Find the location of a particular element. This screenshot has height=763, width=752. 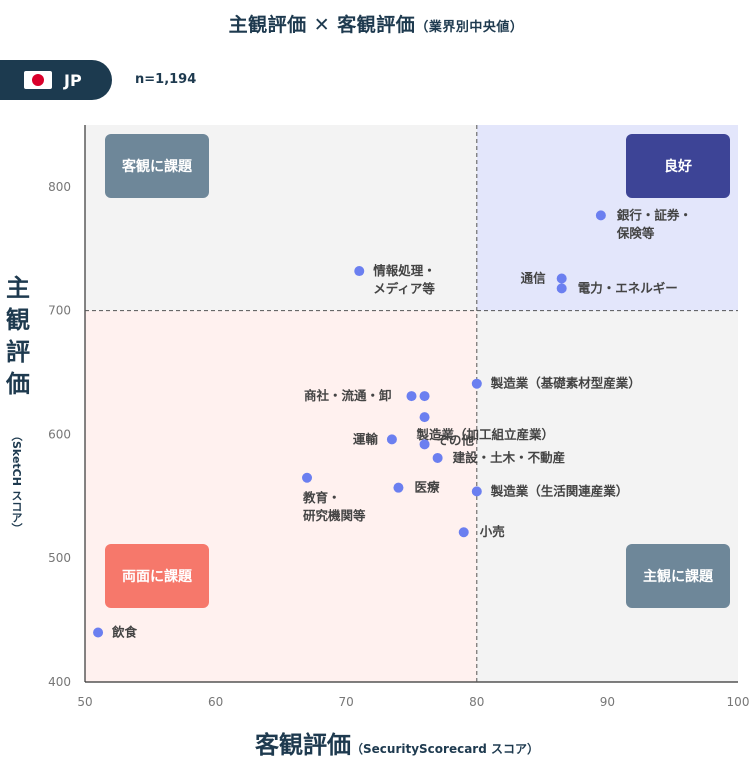

point-label-line: 飲食 is located at coordinates (124, 631).